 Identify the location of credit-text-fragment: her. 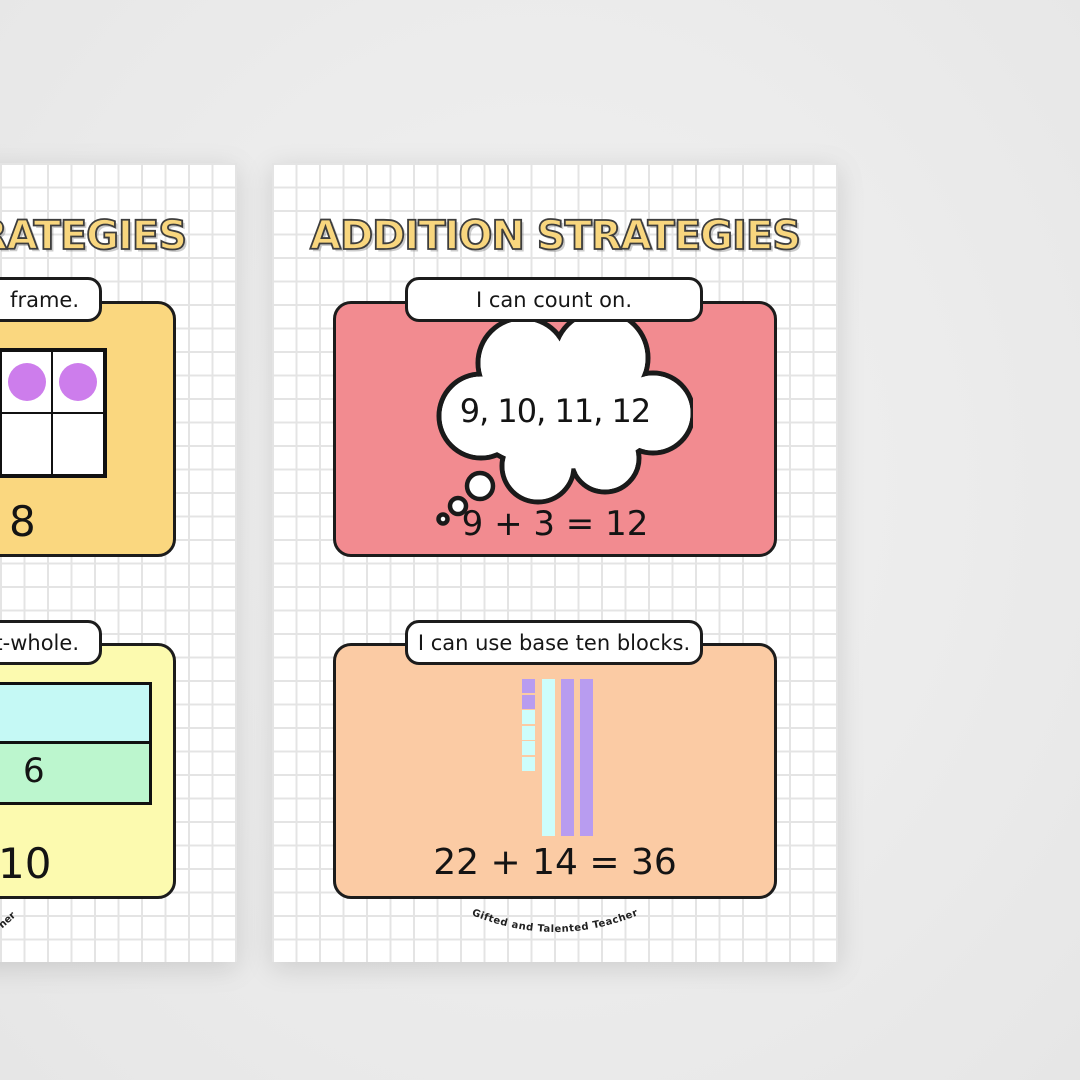
(9, 920).